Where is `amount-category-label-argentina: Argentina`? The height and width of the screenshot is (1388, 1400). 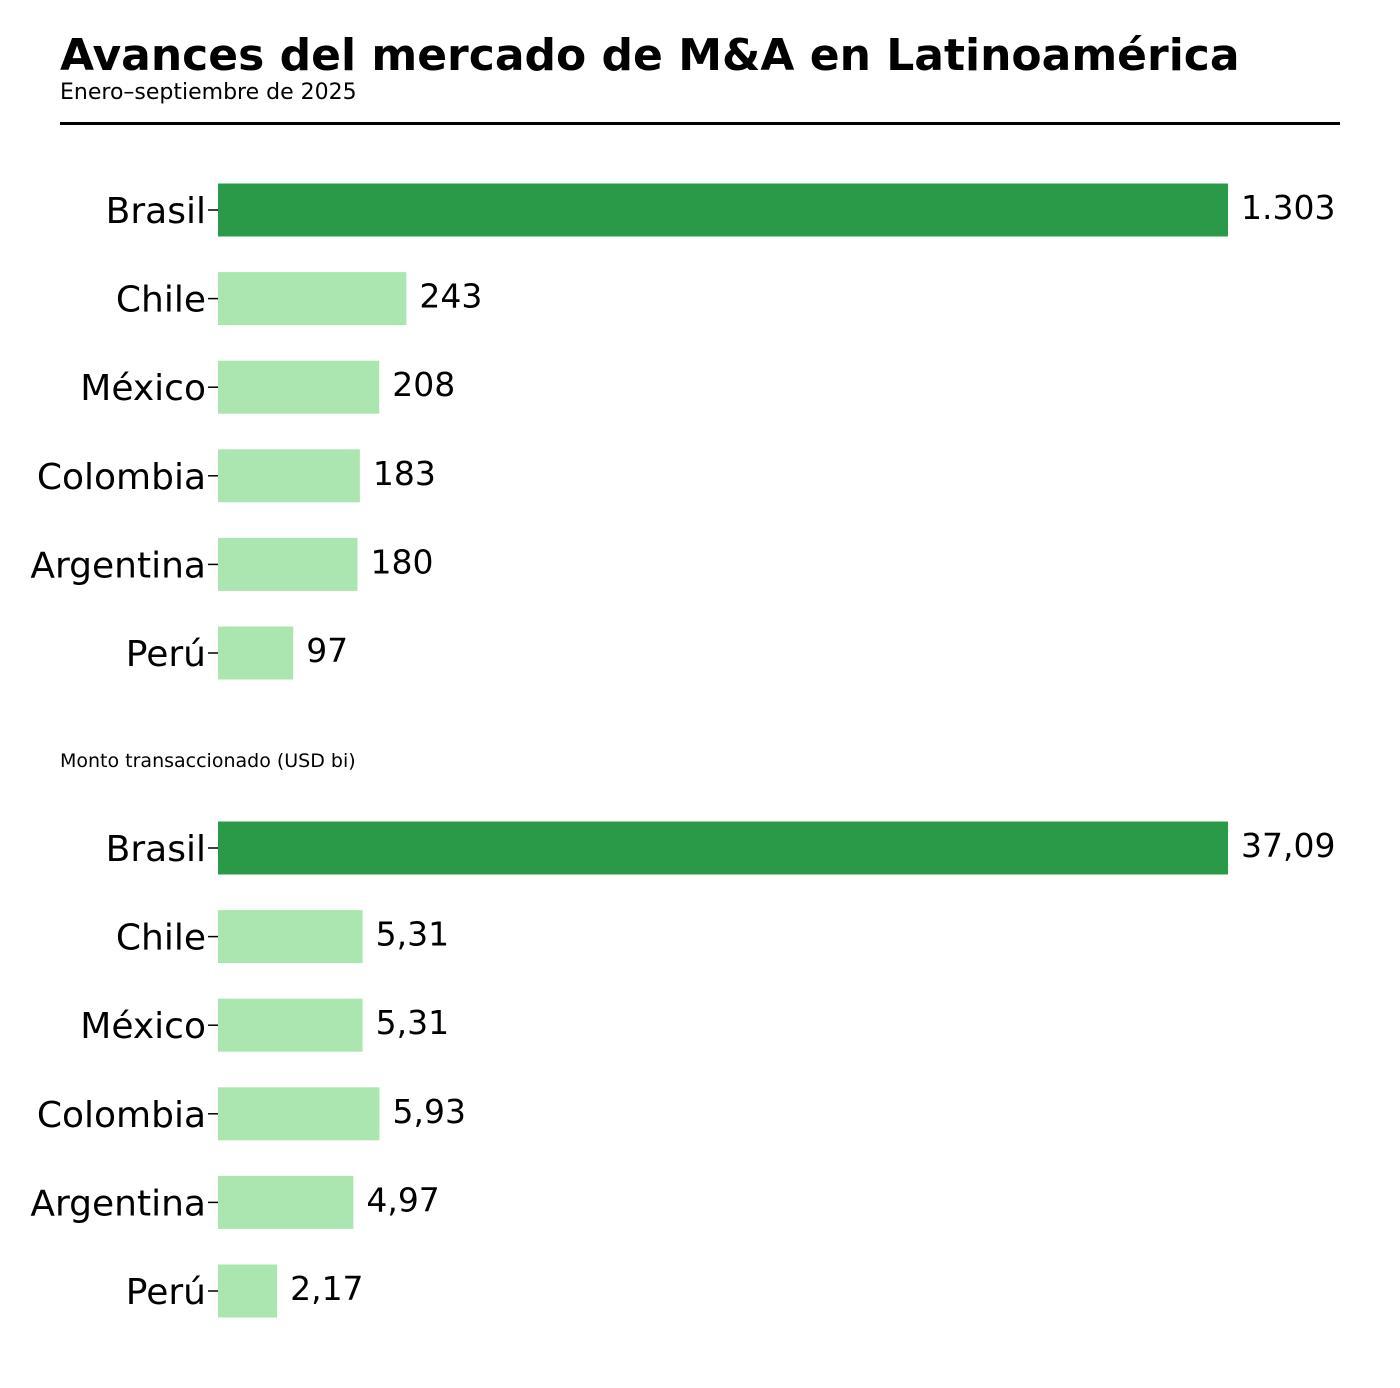
amount-category-label-argentina: Argentina is located at coordinates (118, 1203).